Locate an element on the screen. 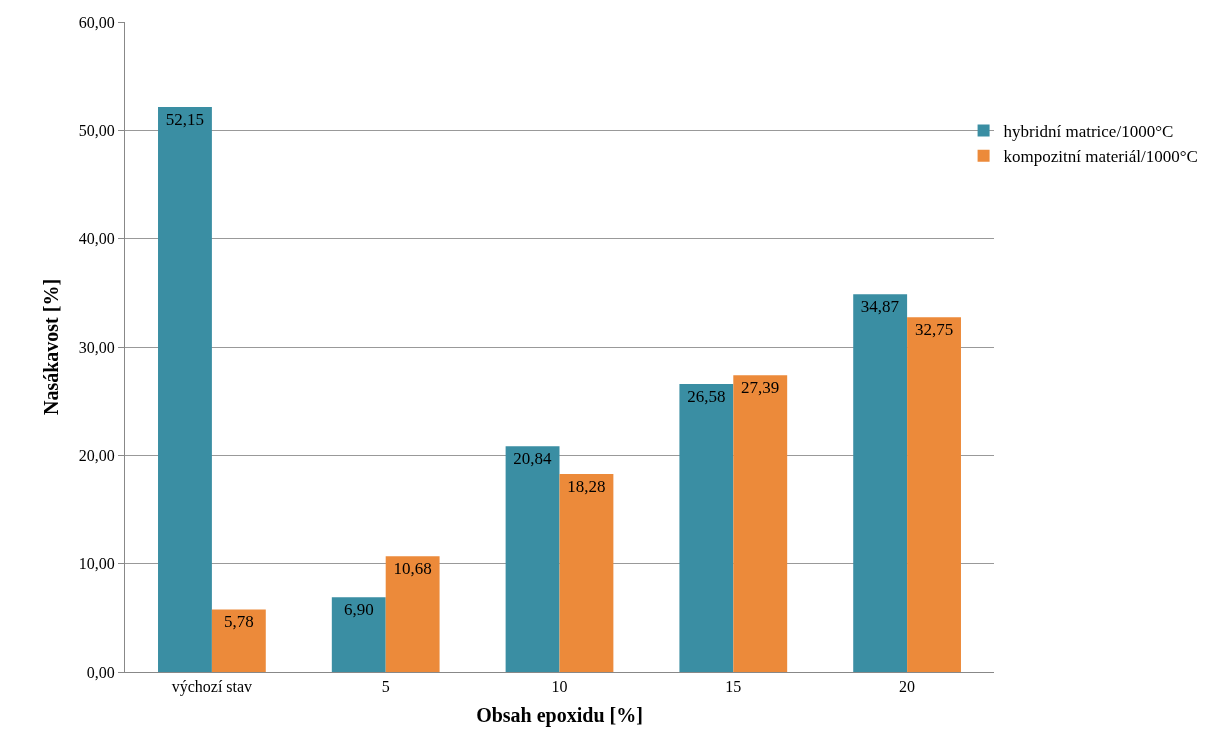 The height and width of the screenshot is (753, 1216). data-label: 5,78 is located at coordinates (238, 622).